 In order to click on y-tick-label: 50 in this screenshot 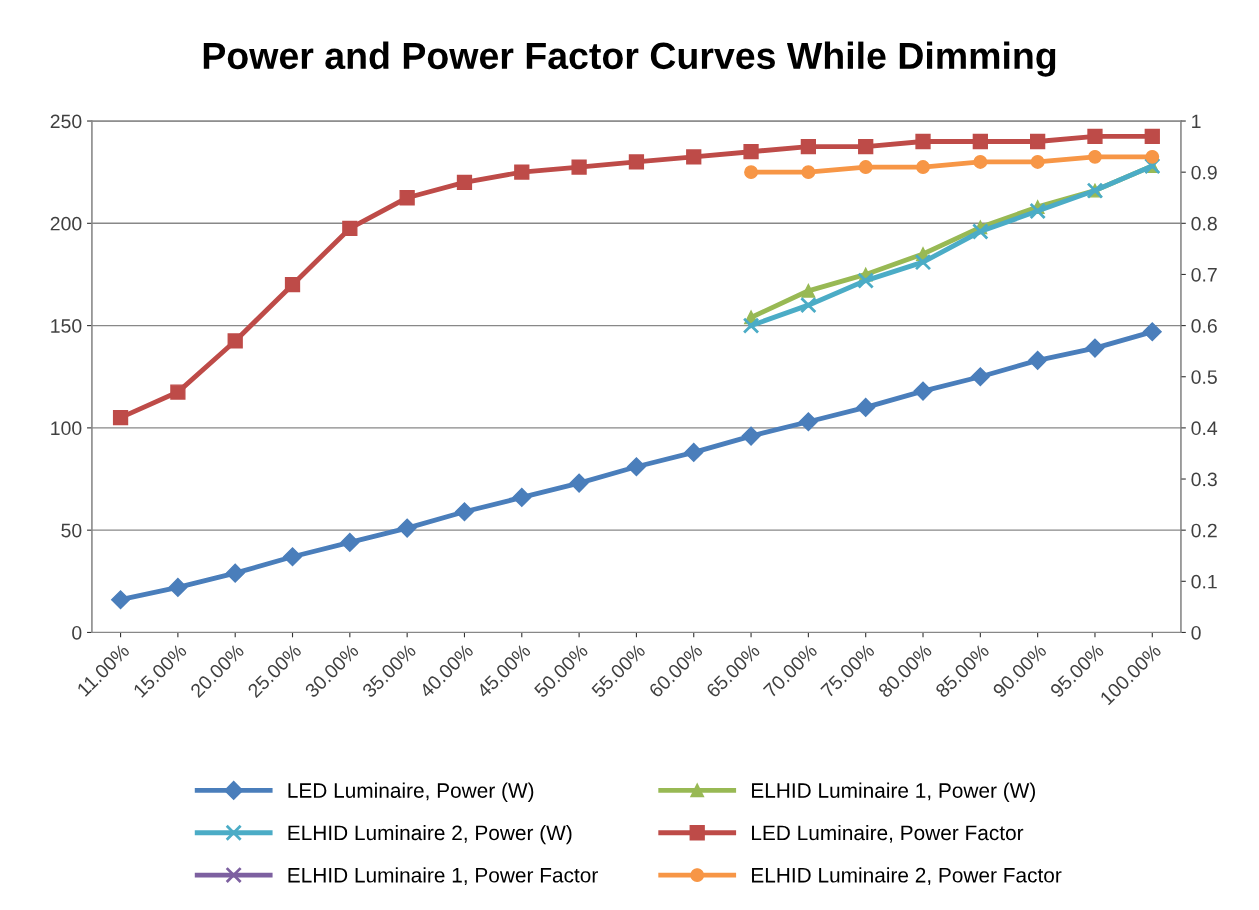, I will do `click(71, 530)`.